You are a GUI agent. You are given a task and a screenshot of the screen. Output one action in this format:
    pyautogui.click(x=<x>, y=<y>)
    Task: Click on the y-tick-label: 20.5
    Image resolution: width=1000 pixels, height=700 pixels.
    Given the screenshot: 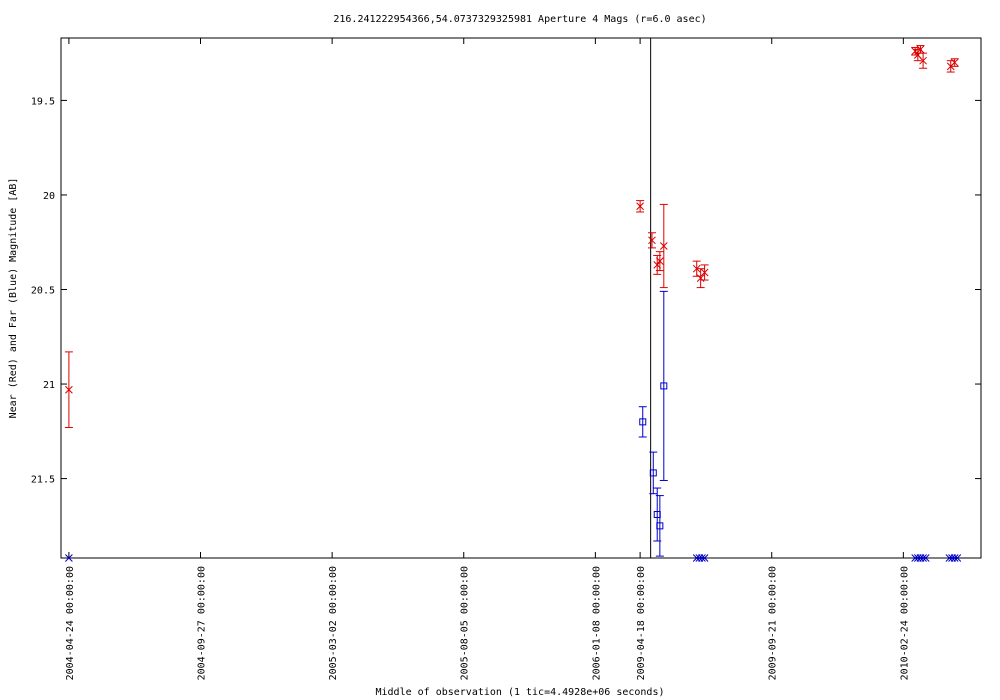 What is the action you would take?
    pyautogui.click(x=43, y=290)
    